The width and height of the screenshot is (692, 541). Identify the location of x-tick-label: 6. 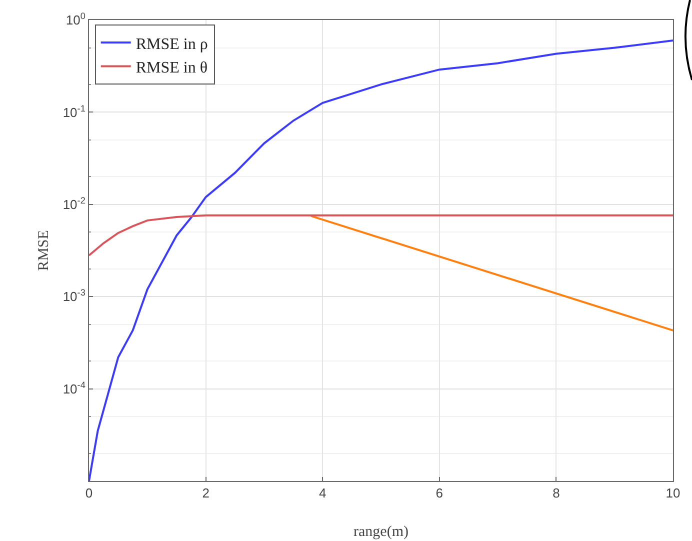
(440, 493).